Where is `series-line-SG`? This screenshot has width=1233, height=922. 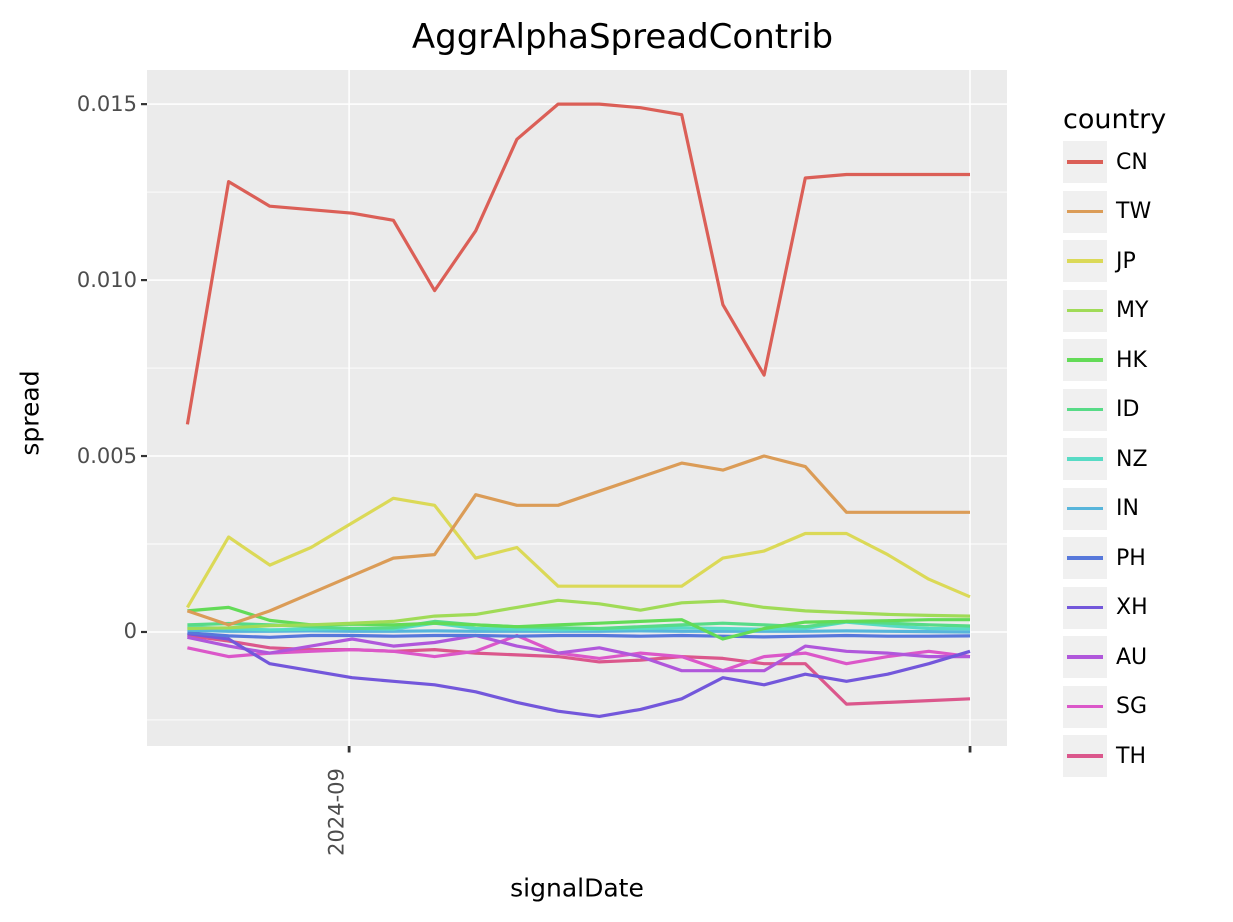 series-line-SG is located at coordinates (579, 653).